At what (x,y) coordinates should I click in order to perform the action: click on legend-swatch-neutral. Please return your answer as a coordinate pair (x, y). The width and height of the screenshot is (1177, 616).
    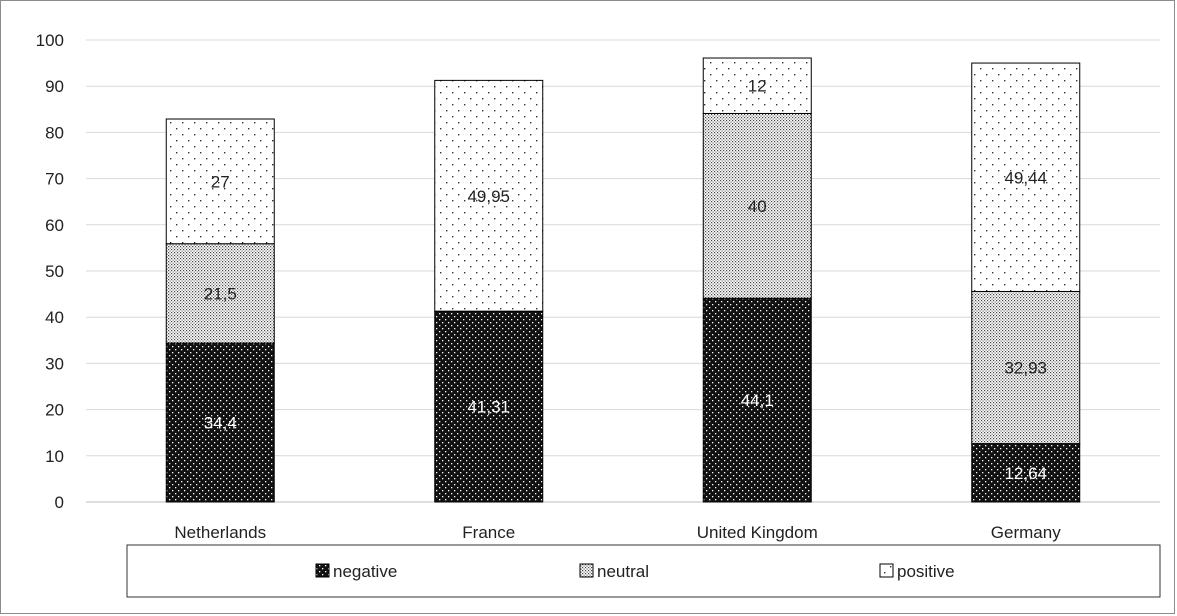
    Looking at the image, I should click on (586, 570).